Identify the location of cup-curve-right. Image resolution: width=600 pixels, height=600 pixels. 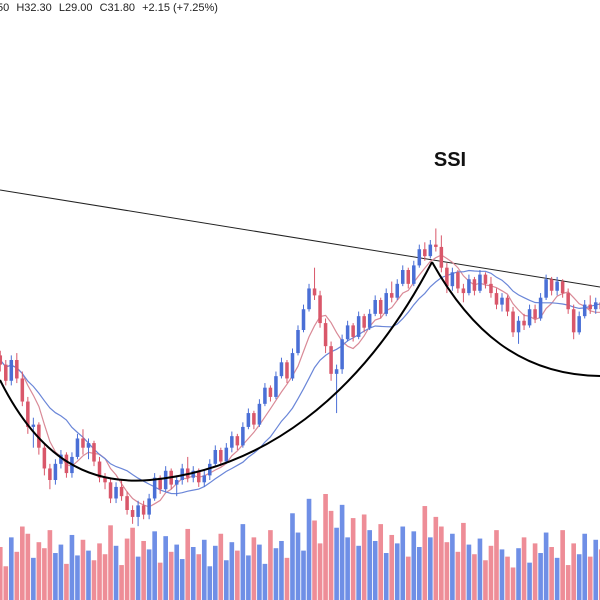
(515, 319).